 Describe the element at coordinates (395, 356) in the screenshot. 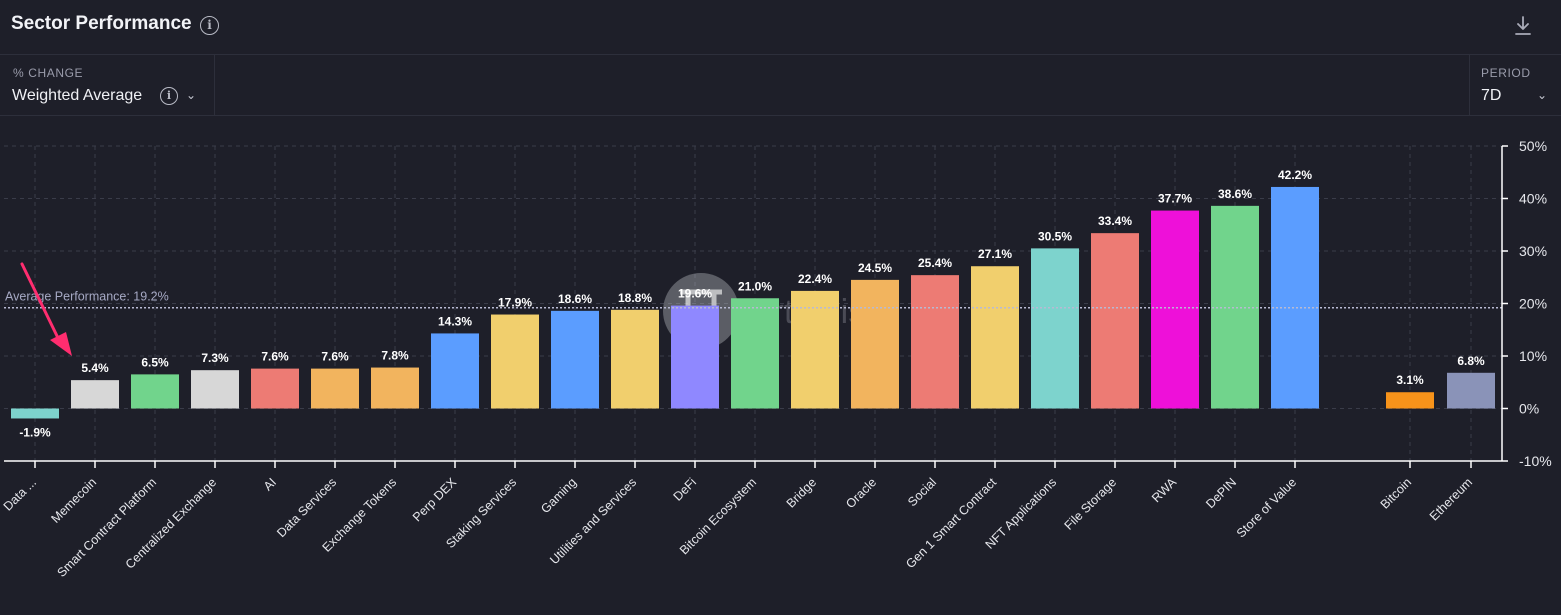

I see `data-label: 7.8%` at that location.